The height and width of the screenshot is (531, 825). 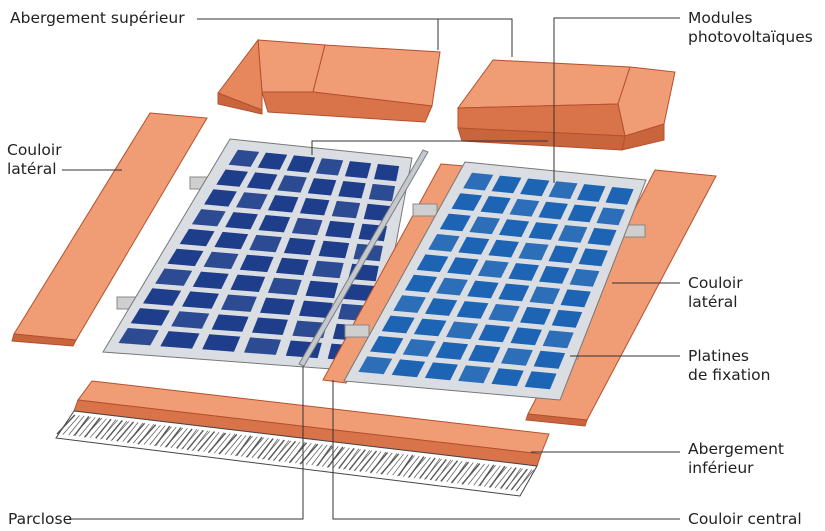 What do you see at coordinates (715, 292) in the screenshot?
I see `label-couloir-lateral-right: Couloir latéral` at bounding box center [715, 292].